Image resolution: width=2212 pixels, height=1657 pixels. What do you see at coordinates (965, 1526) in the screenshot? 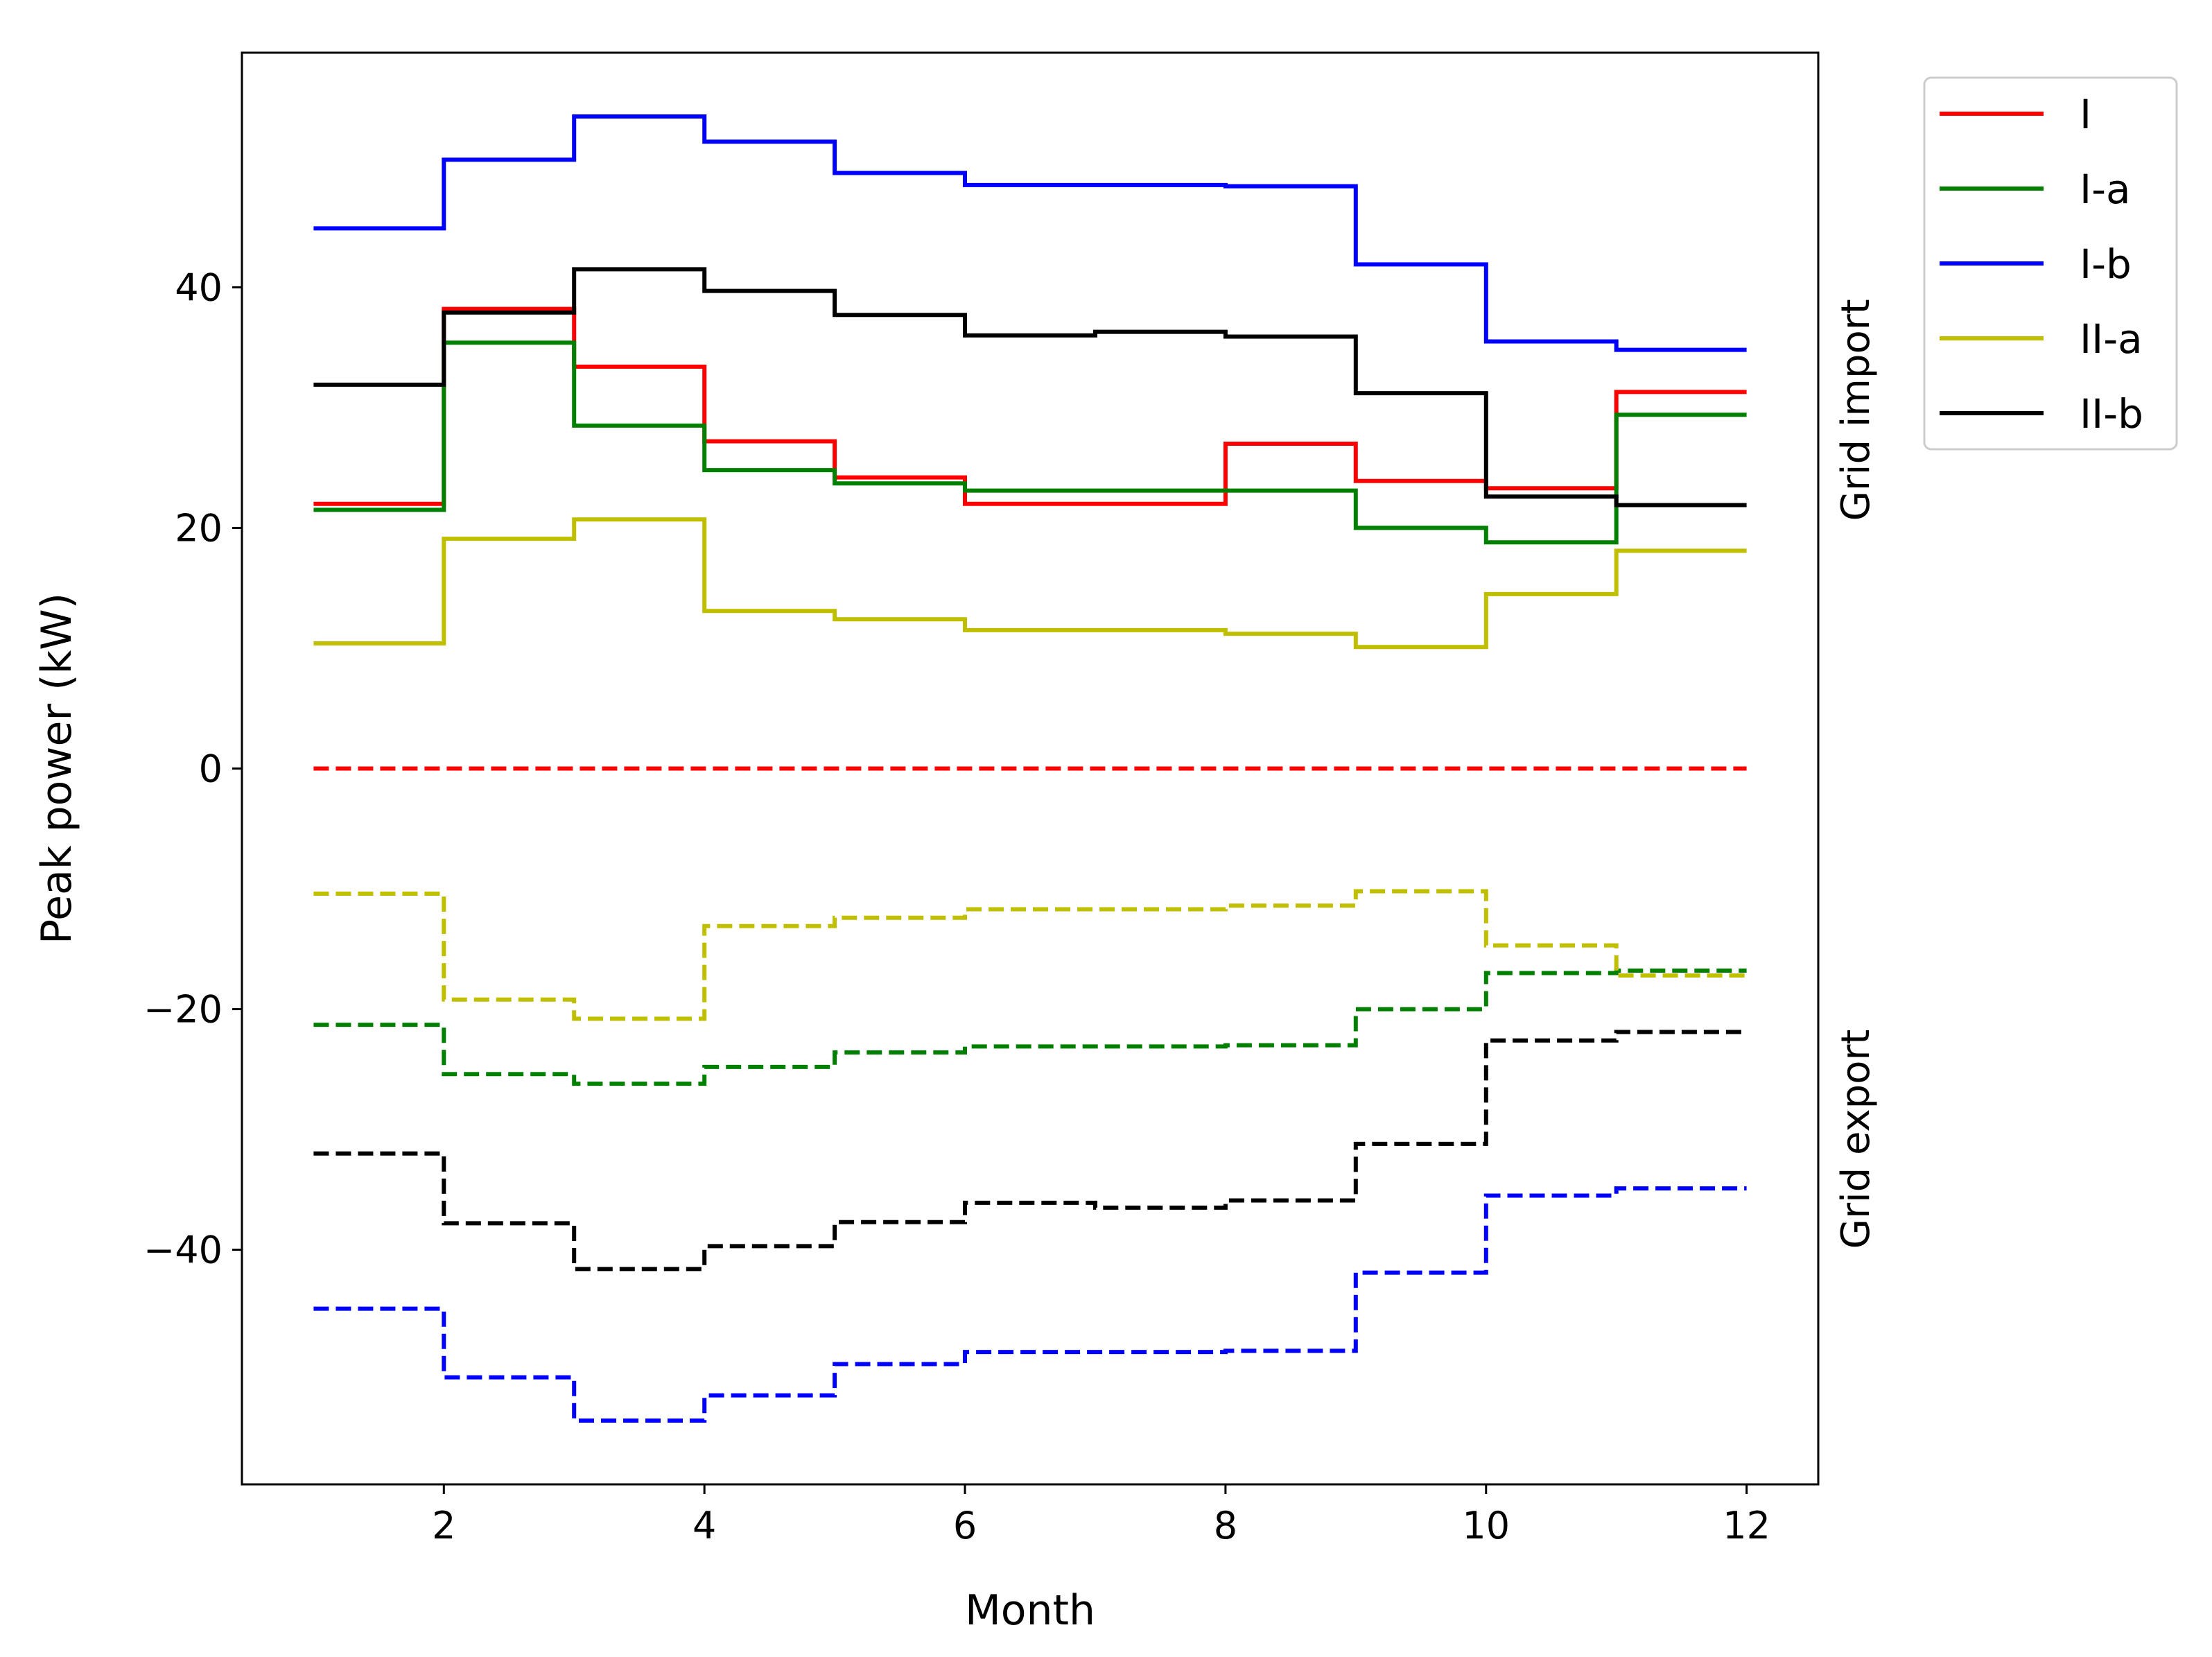
I see `x-tick-label: 6` at bounding box center [965, 1526].